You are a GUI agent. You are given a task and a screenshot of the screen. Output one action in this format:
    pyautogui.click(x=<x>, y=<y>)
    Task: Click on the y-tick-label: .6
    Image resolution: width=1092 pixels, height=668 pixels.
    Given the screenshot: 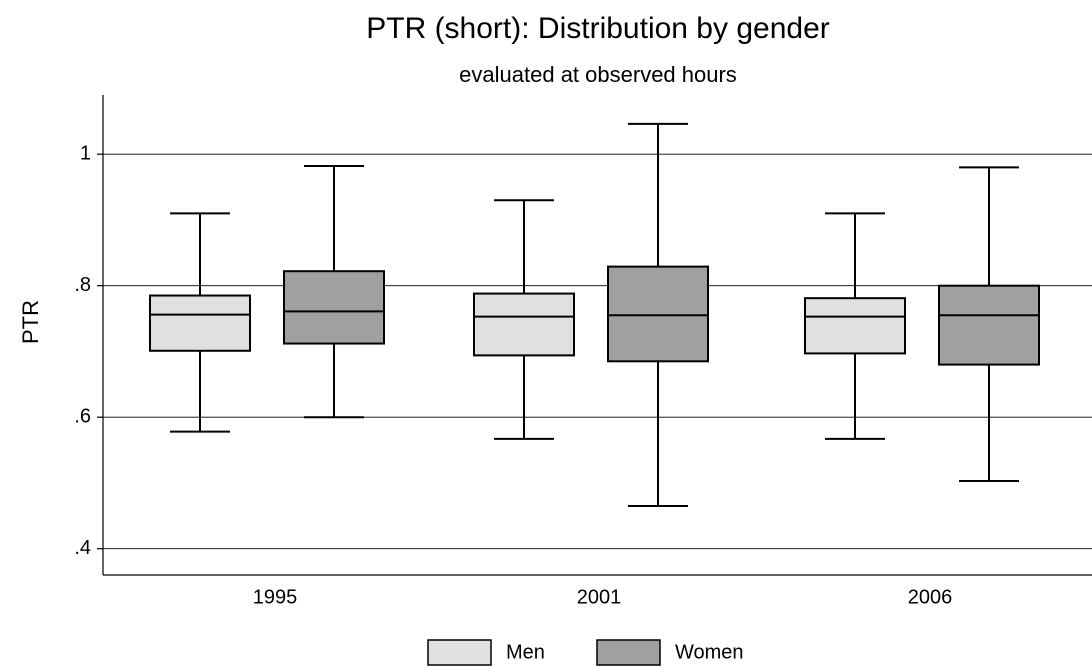 What is the action you would take?
    pyautogui.click(x=82, y=416)
    